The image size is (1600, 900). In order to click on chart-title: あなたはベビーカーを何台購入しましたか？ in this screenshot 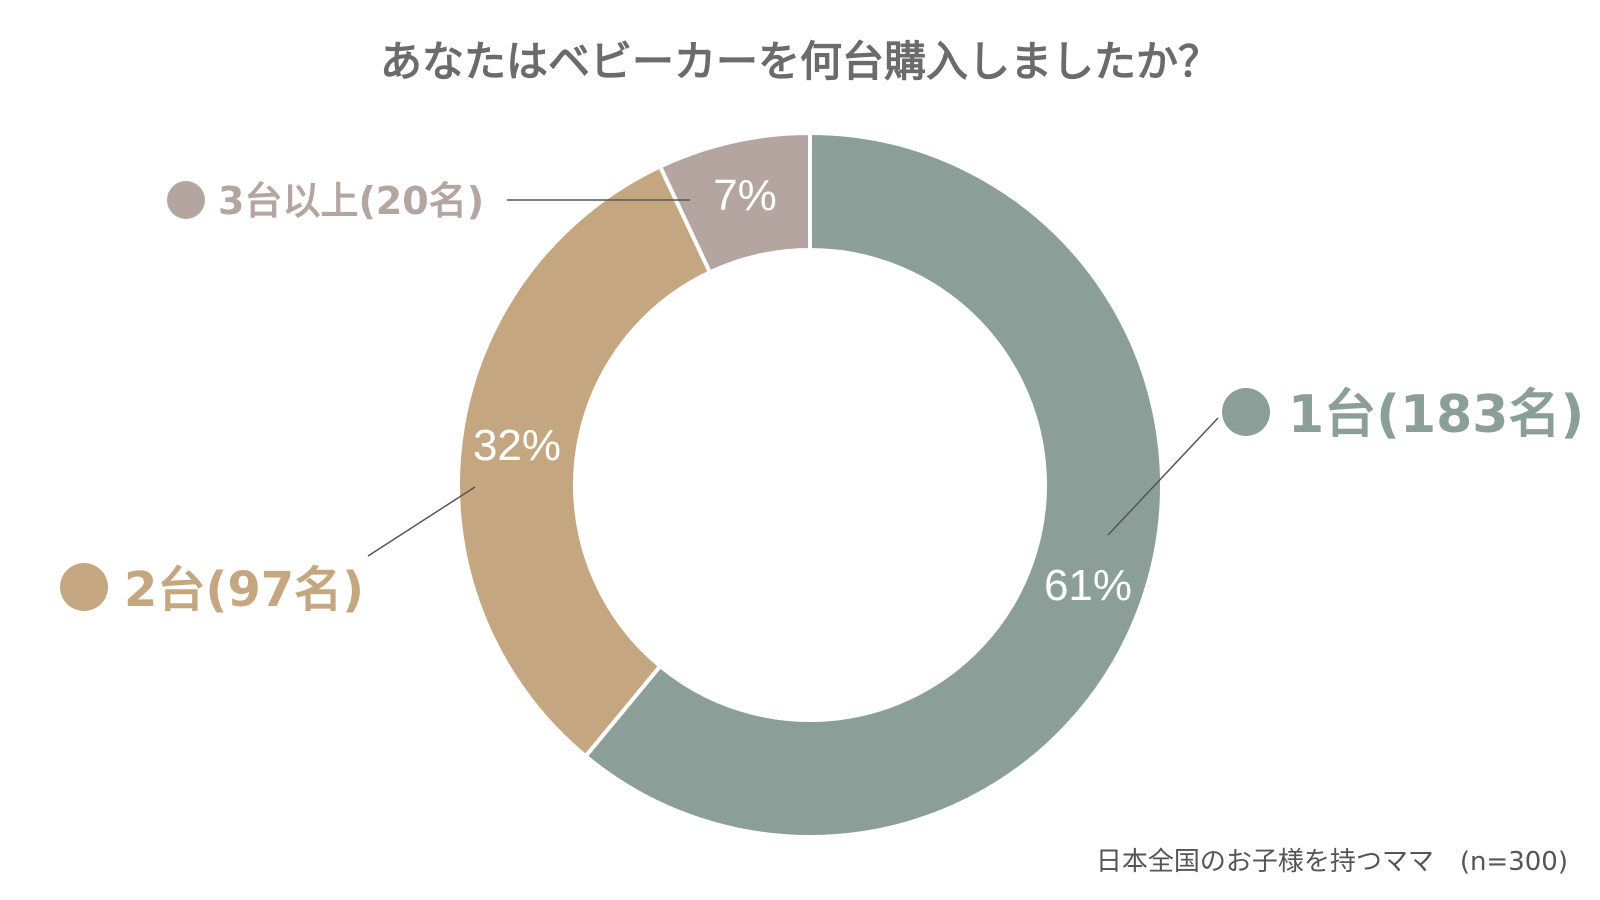, I will do `click(800, 61)`.